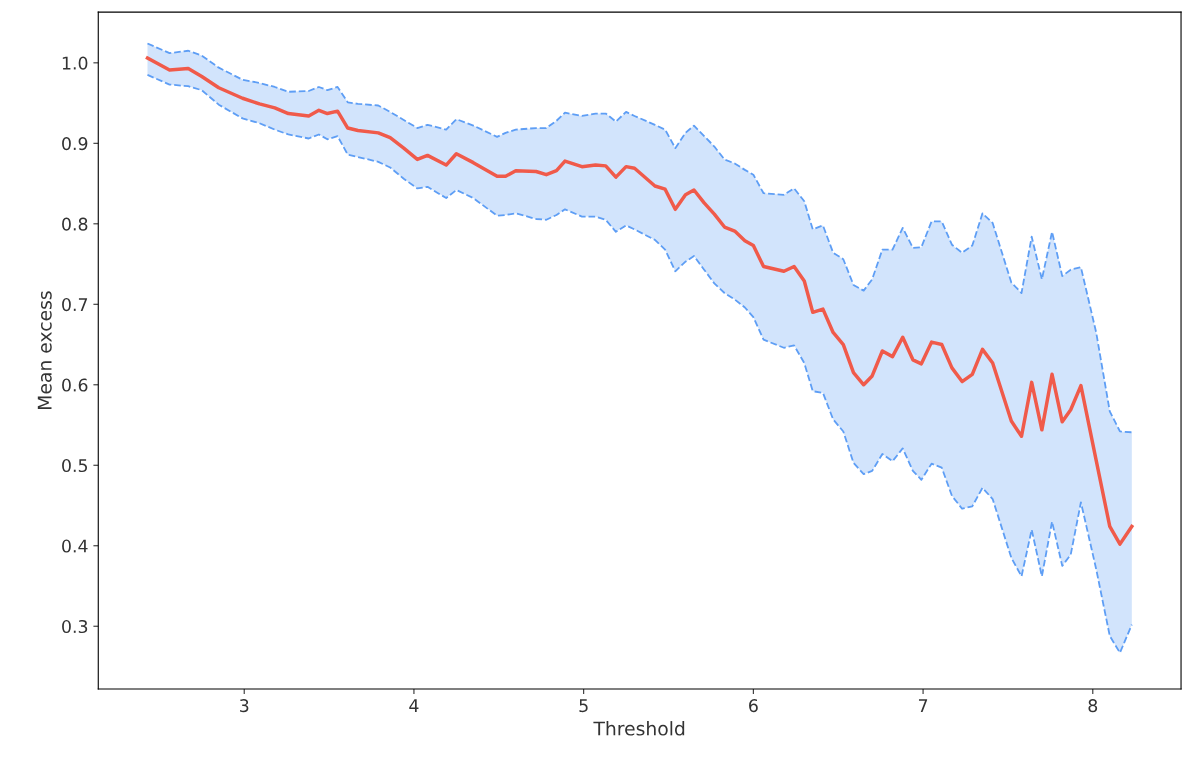 The width and height of the screenshot is (1184, 758). What do you see at coordinates (753, 706) in the screenshot?
I see `x-tick-label: 6` at bounding box center [753, 706].